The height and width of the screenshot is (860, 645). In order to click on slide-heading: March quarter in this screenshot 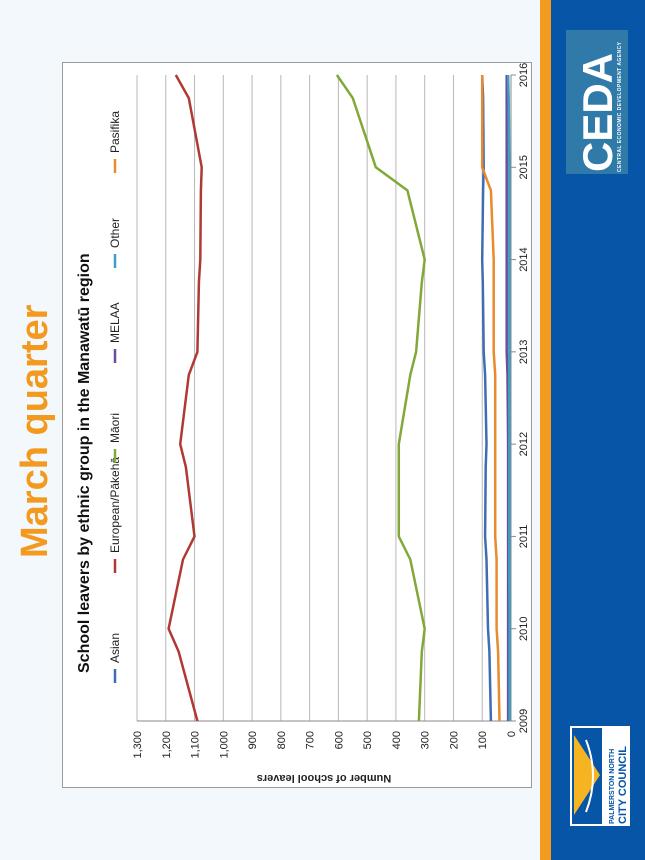, I will do `click(35, 431)`.